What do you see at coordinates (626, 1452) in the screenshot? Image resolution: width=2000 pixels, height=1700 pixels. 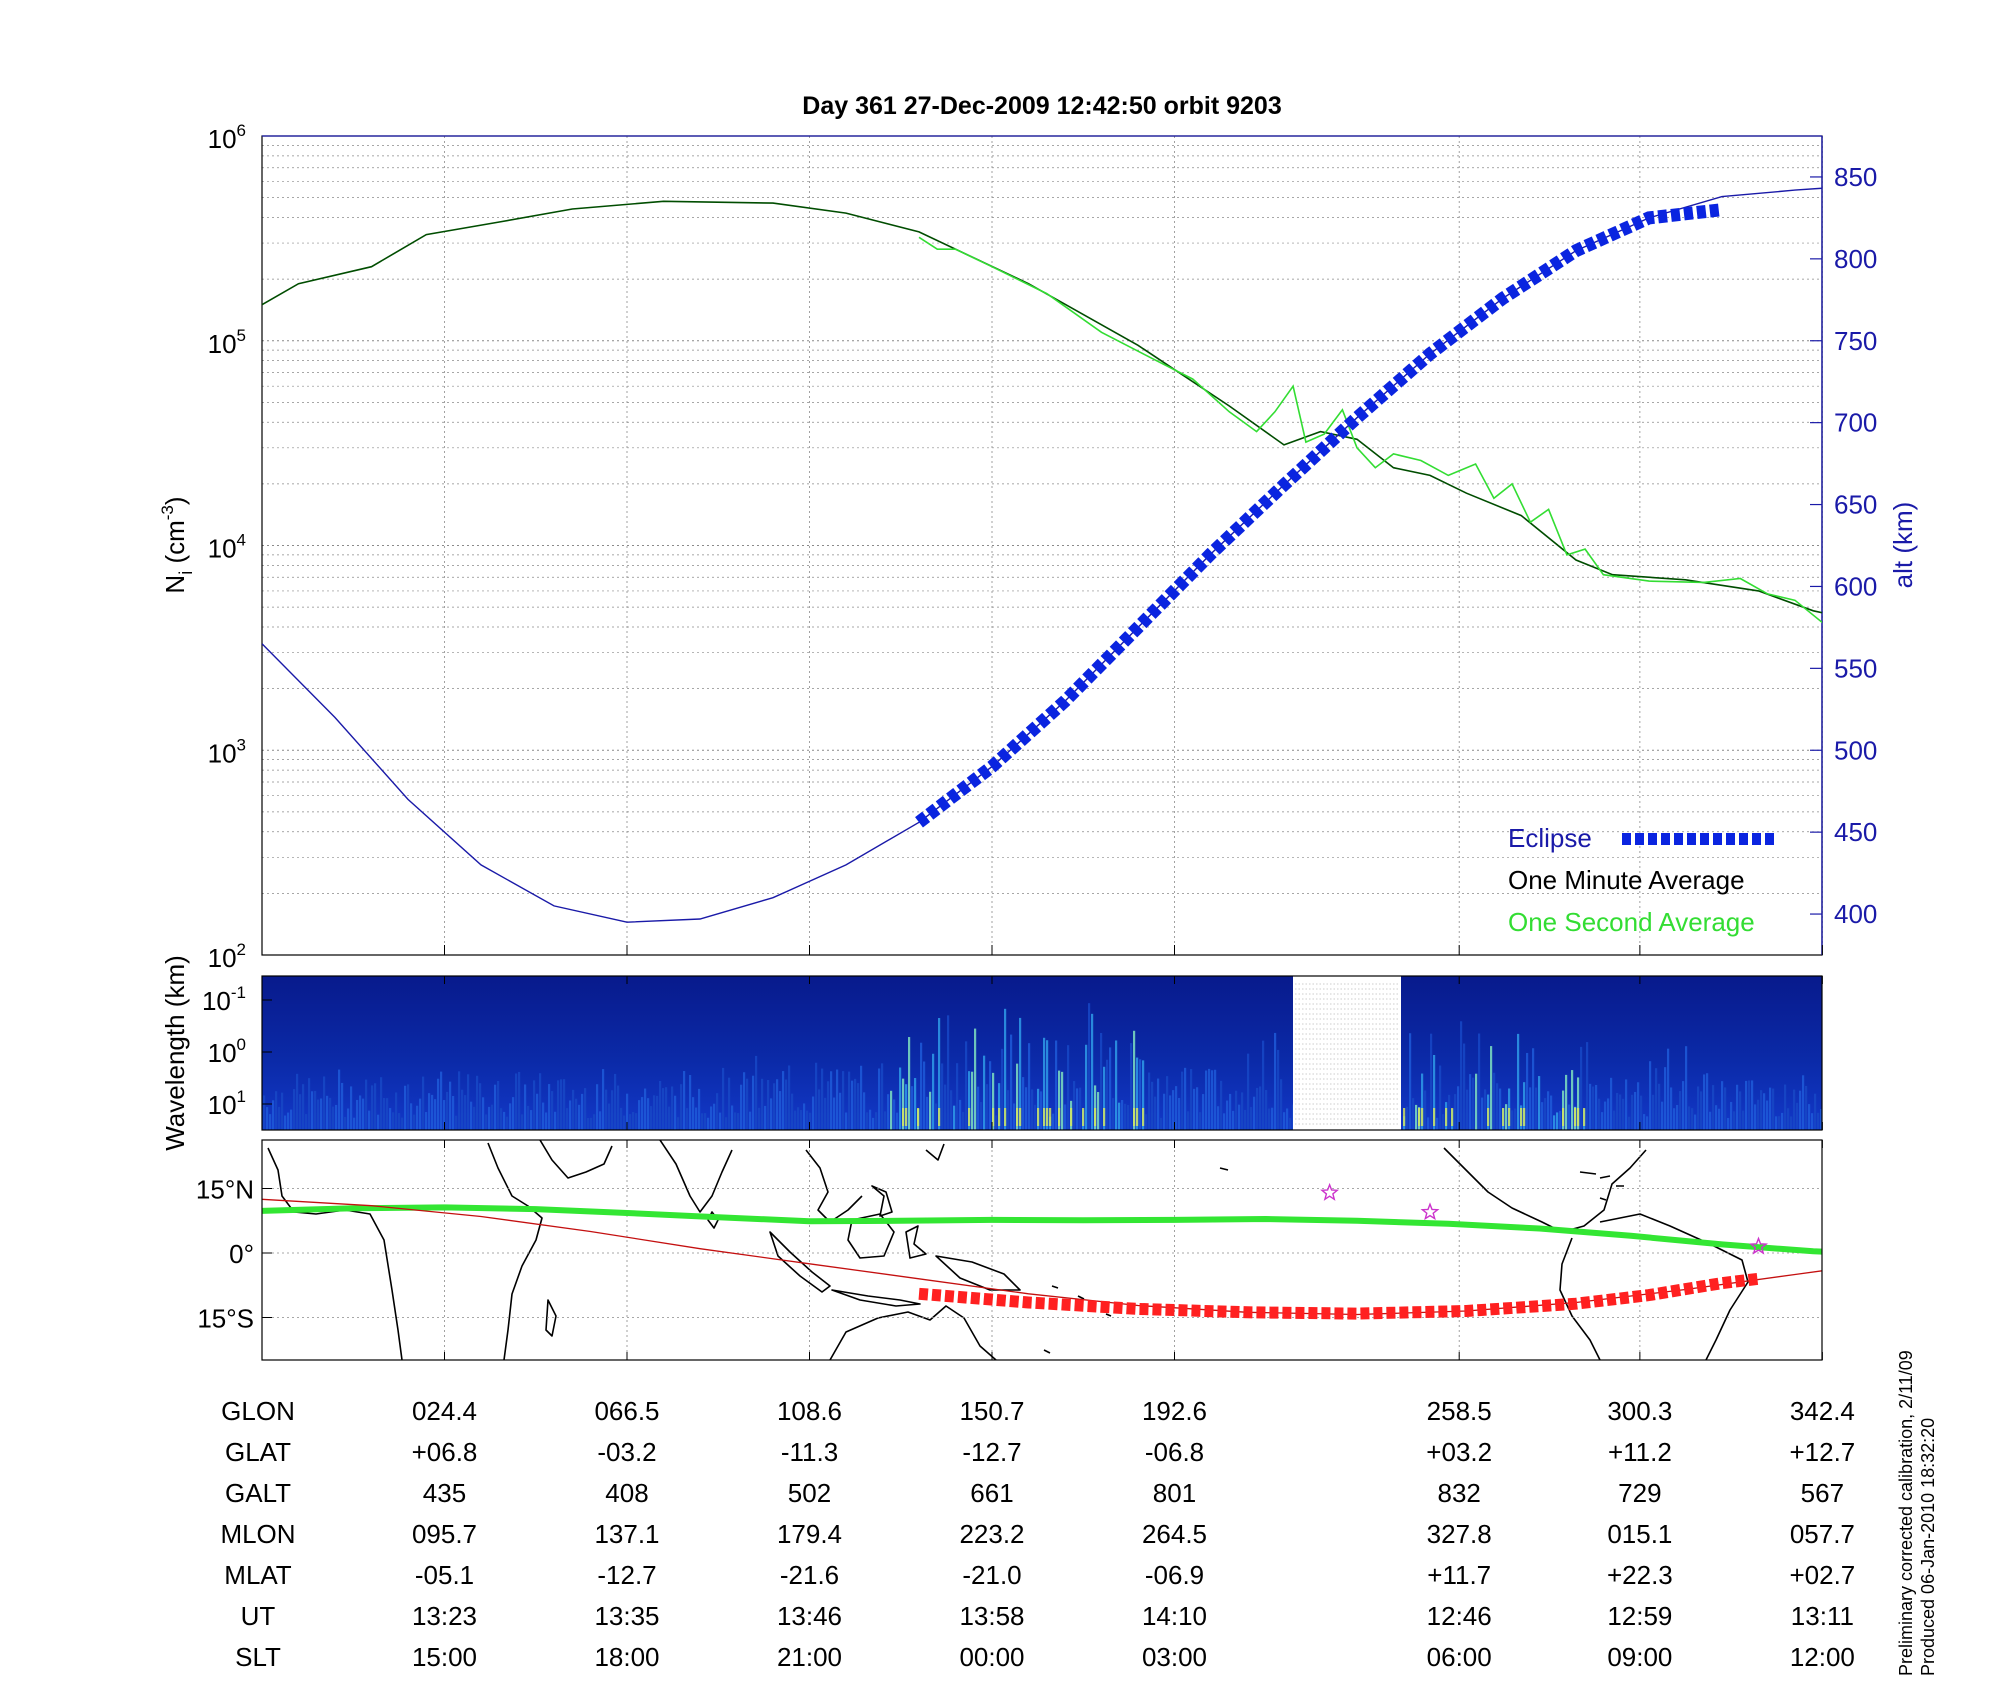 I see `table-cell: -03.2` at bounding box center [626, 1452].